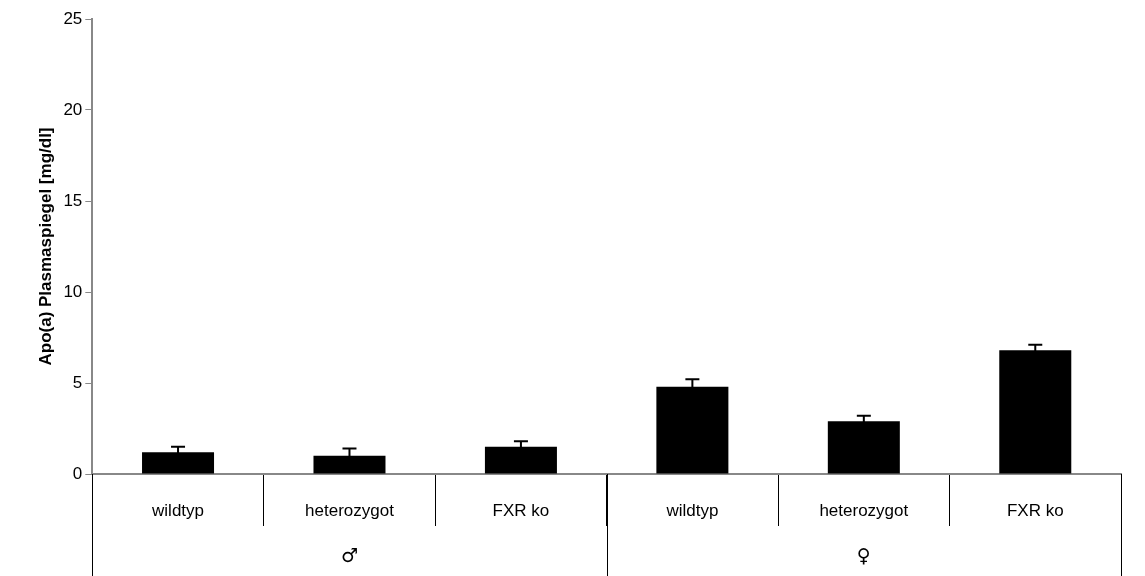  I want to click on y-tick-label: 10, so click(73, 291).